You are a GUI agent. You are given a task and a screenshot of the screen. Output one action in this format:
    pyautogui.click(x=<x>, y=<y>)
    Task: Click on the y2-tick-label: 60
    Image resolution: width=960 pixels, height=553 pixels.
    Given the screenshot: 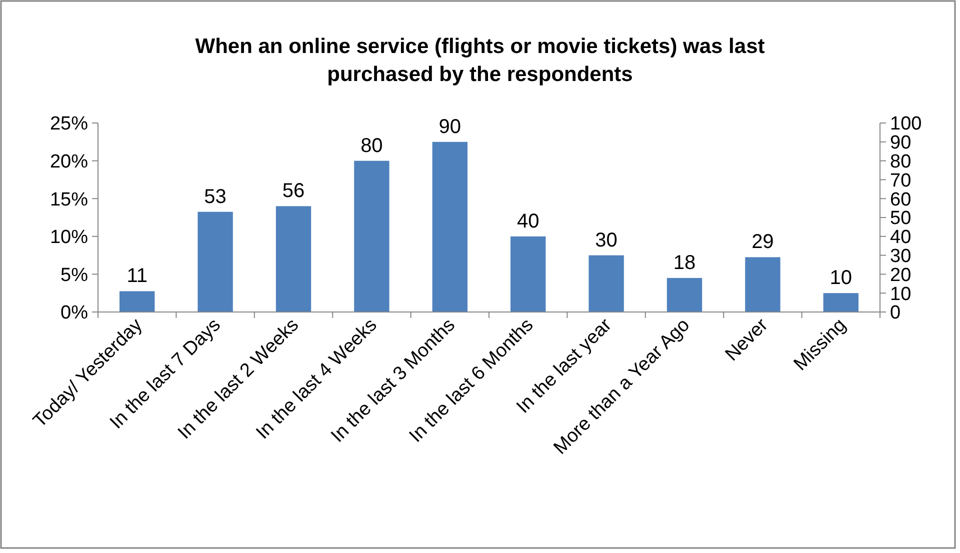 What is the action you would take?
    pyautogui.click(x=901, y=199)
    